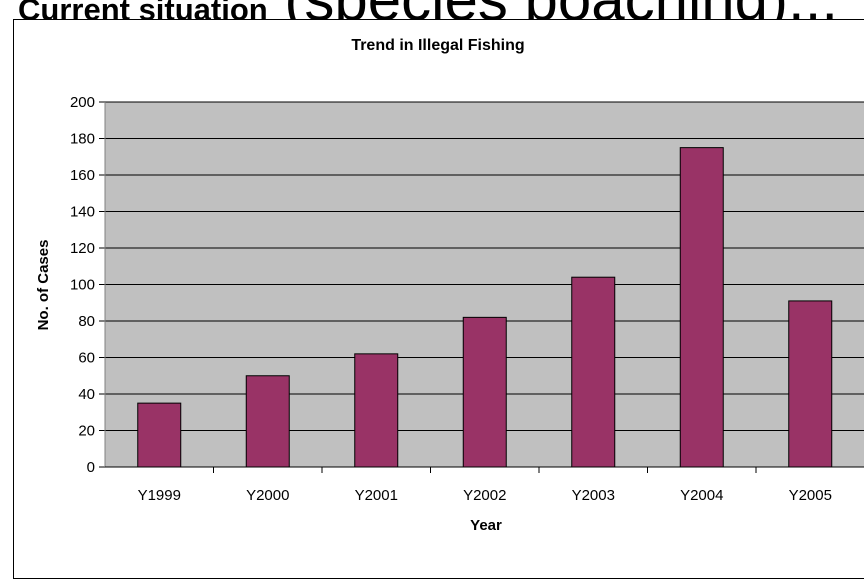  I want to click on x-tick-label: Y2000, so click(267, 495).